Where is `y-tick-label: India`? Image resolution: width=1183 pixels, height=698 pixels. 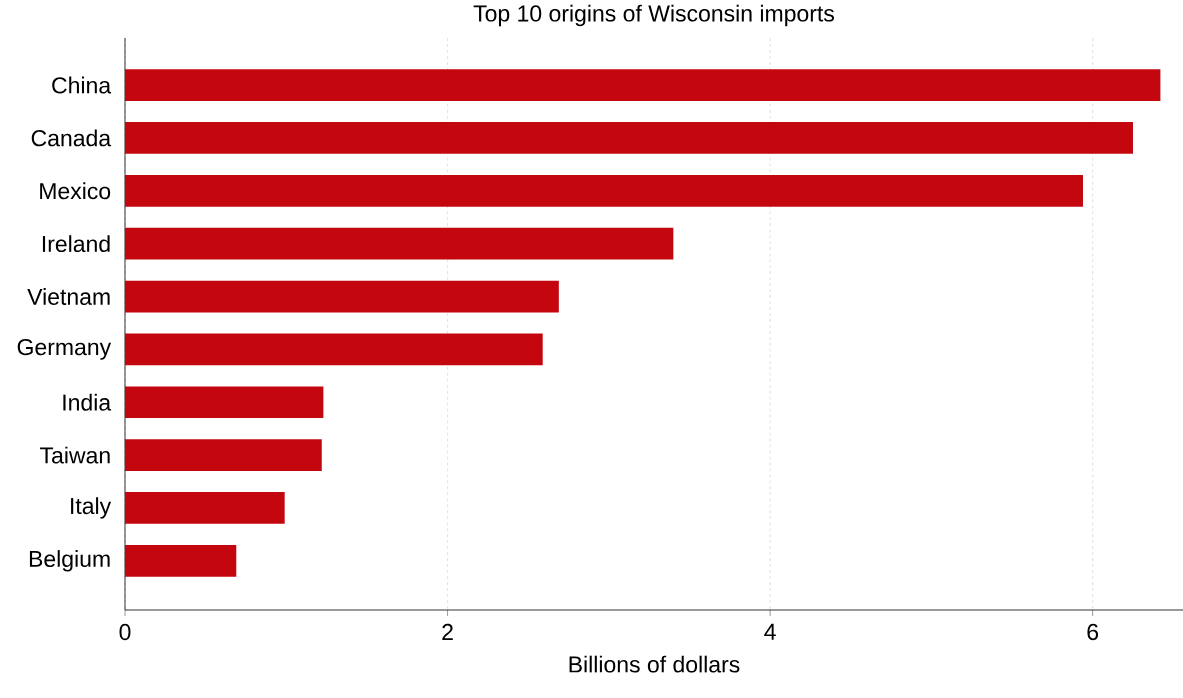
y-tick-label: India is located at coordinates (87, 402).